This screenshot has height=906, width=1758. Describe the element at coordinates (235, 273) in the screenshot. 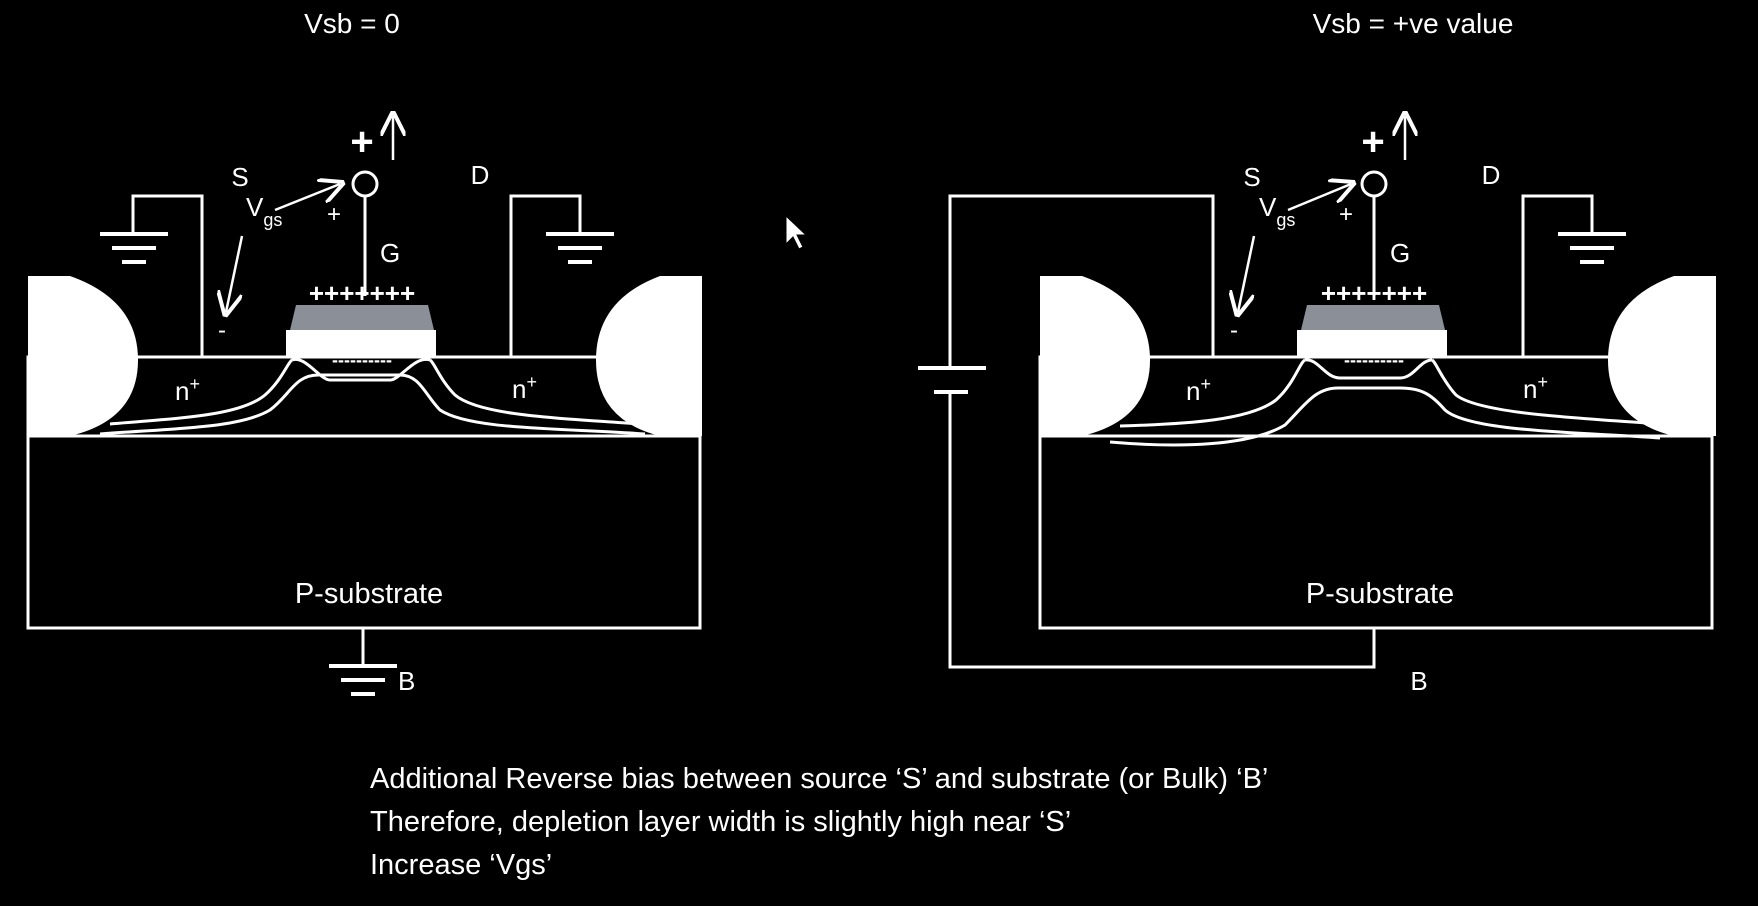

I see `left-vgs-arrow-to-source` at that location.